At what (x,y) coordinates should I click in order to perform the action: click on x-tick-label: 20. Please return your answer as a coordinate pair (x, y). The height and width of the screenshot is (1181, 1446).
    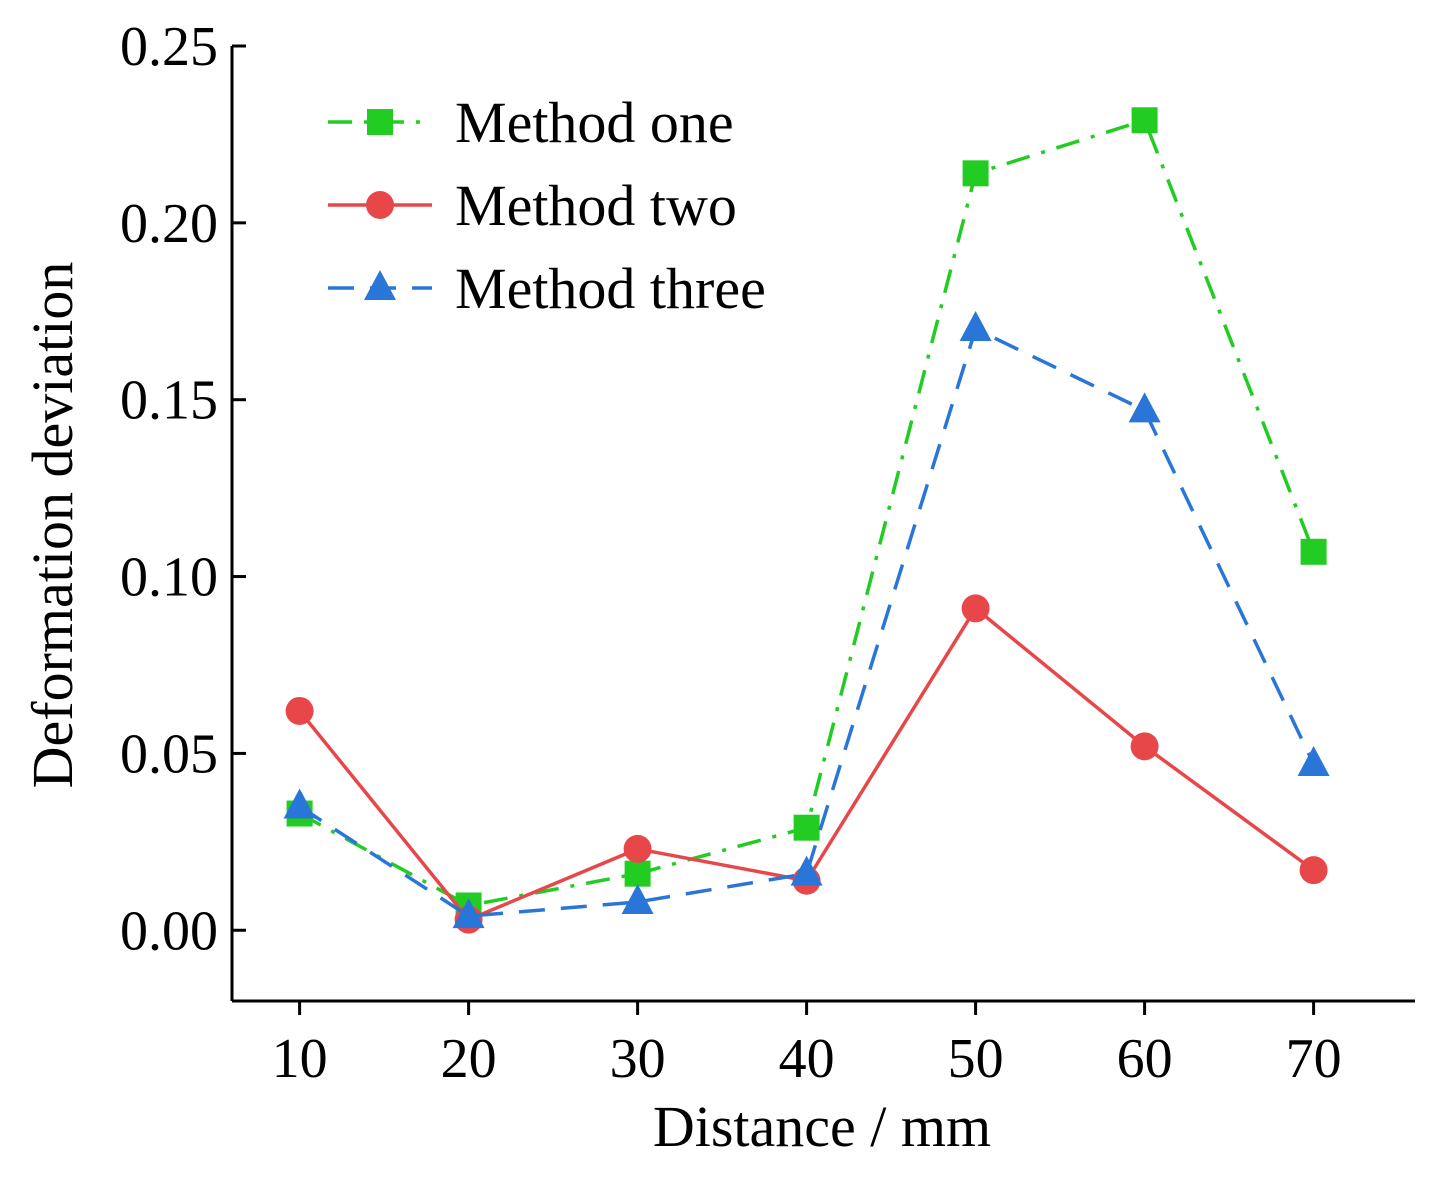
    Looking at the image, I should click on (469, 1059).